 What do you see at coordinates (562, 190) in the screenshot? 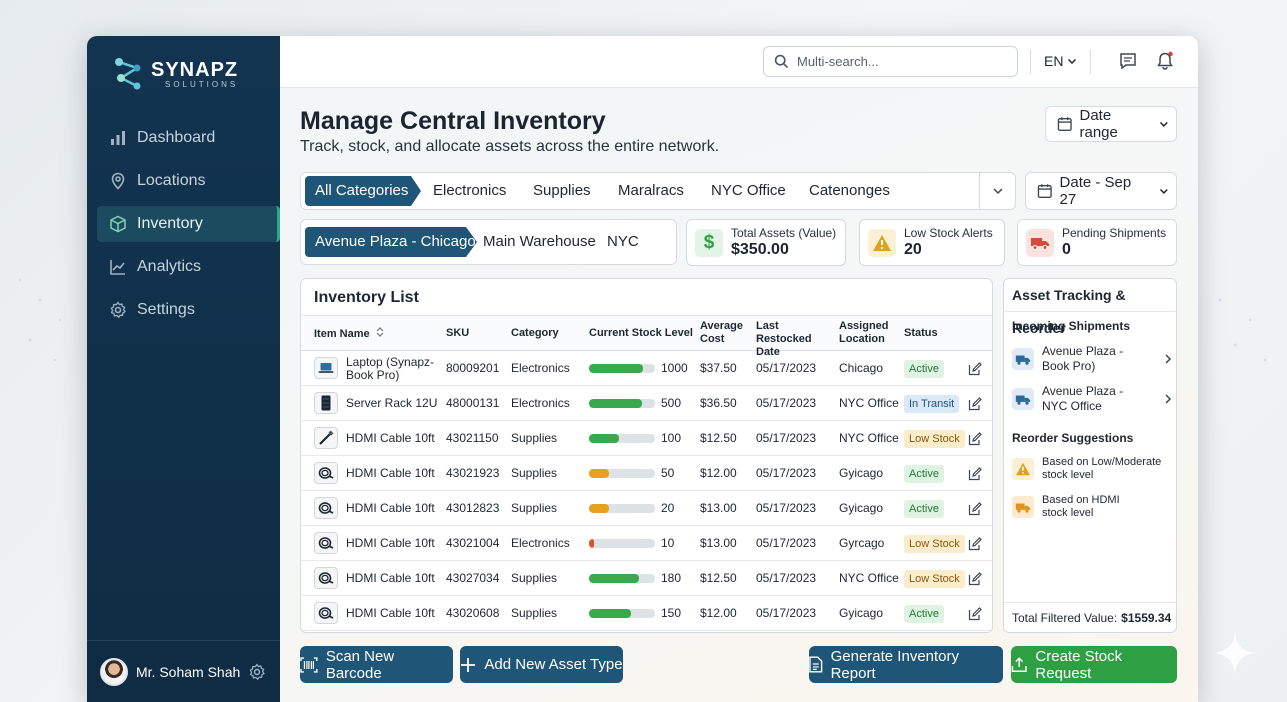
I see `category-tab: Supplies` at bounding box center [562, 190].